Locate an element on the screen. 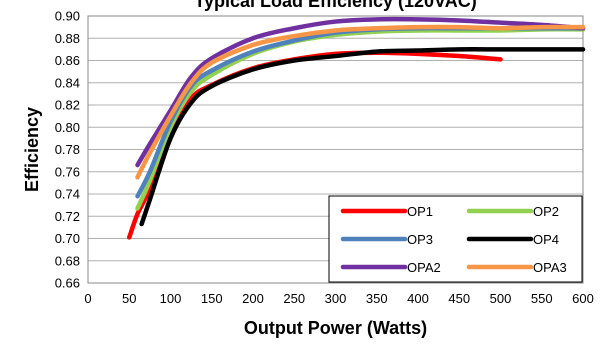  y-tick-label: 0.72 is located at coordinates (67, 216).